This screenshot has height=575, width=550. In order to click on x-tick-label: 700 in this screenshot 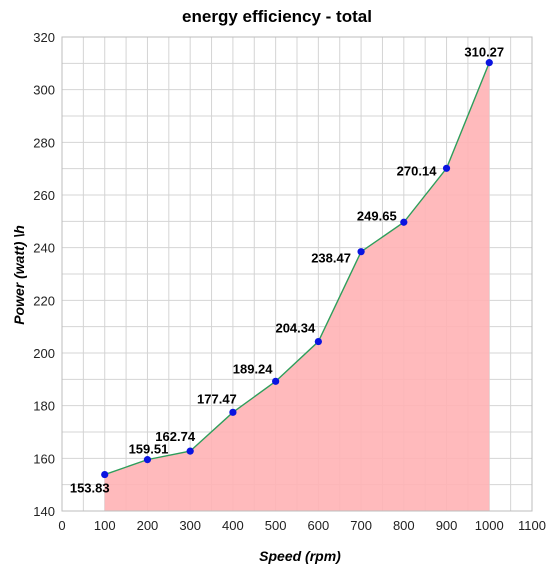, I will do `click(361, 525)`.